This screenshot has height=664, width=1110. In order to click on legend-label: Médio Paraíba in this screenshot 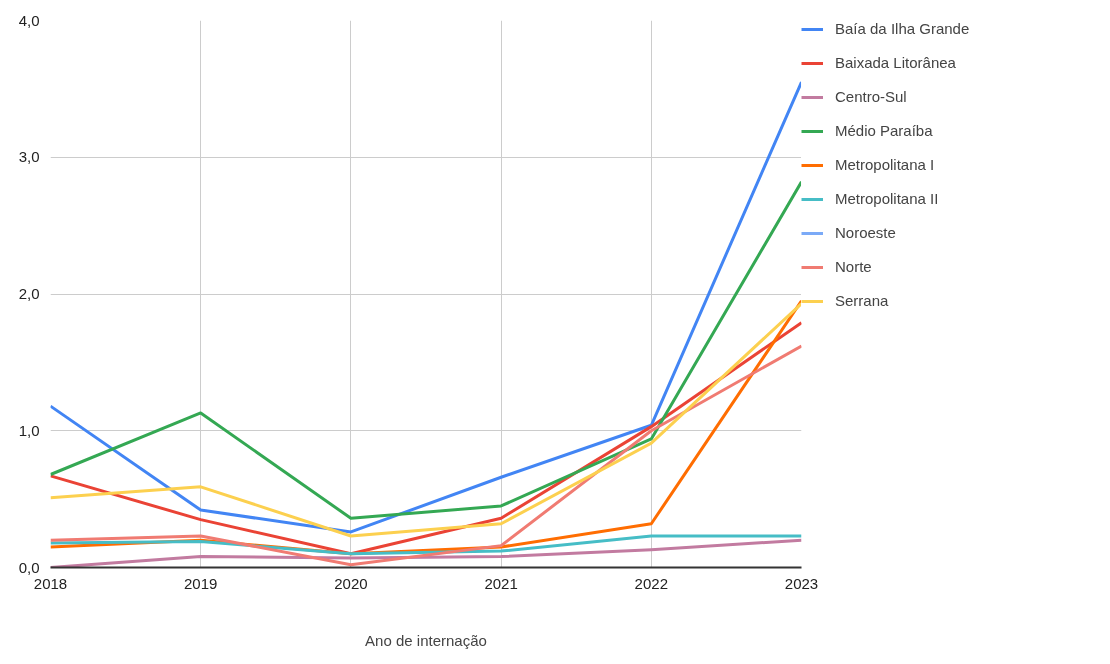, I will do `click(884, 130)`.